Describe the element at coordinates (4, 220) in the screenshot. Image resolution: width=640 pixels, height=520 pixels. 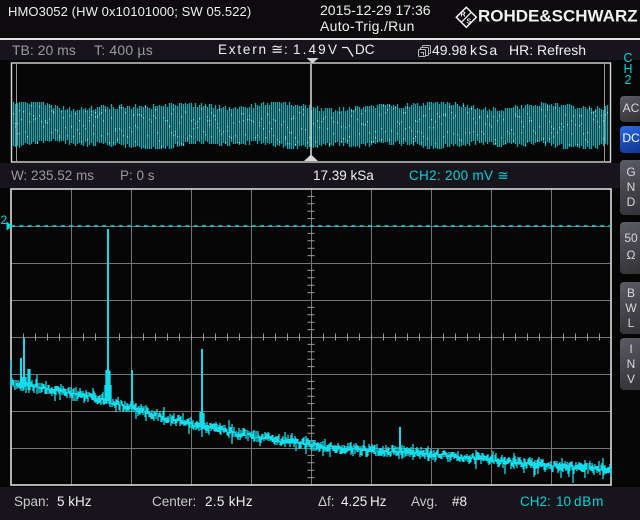
I see `svg-text: 2` at that location.